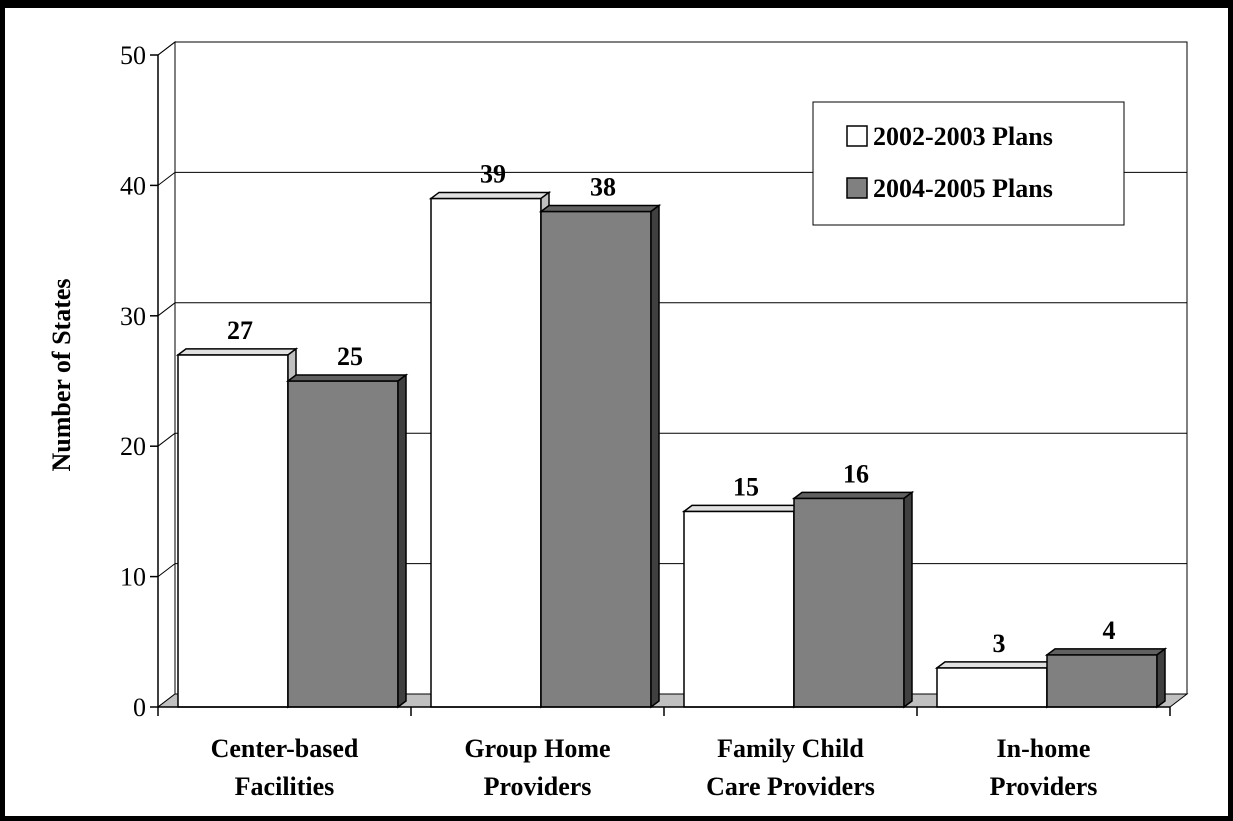 The width and height of the screenshot is (1233, 821). What do you see at coordinates (1044, 748) in the screenshot?
I see `x-category-label: In-home` at bounding box center [1044, 748].